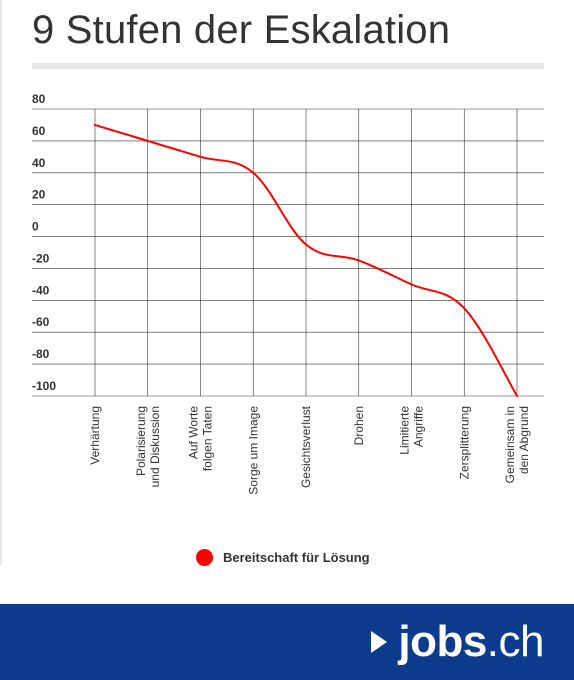 This screenshot has height=680, width=574. Describe the element at coordinates (517, 444) in the screenshot. I see `x-tick-label: Gemeinsam inden Abgrund` at that location.